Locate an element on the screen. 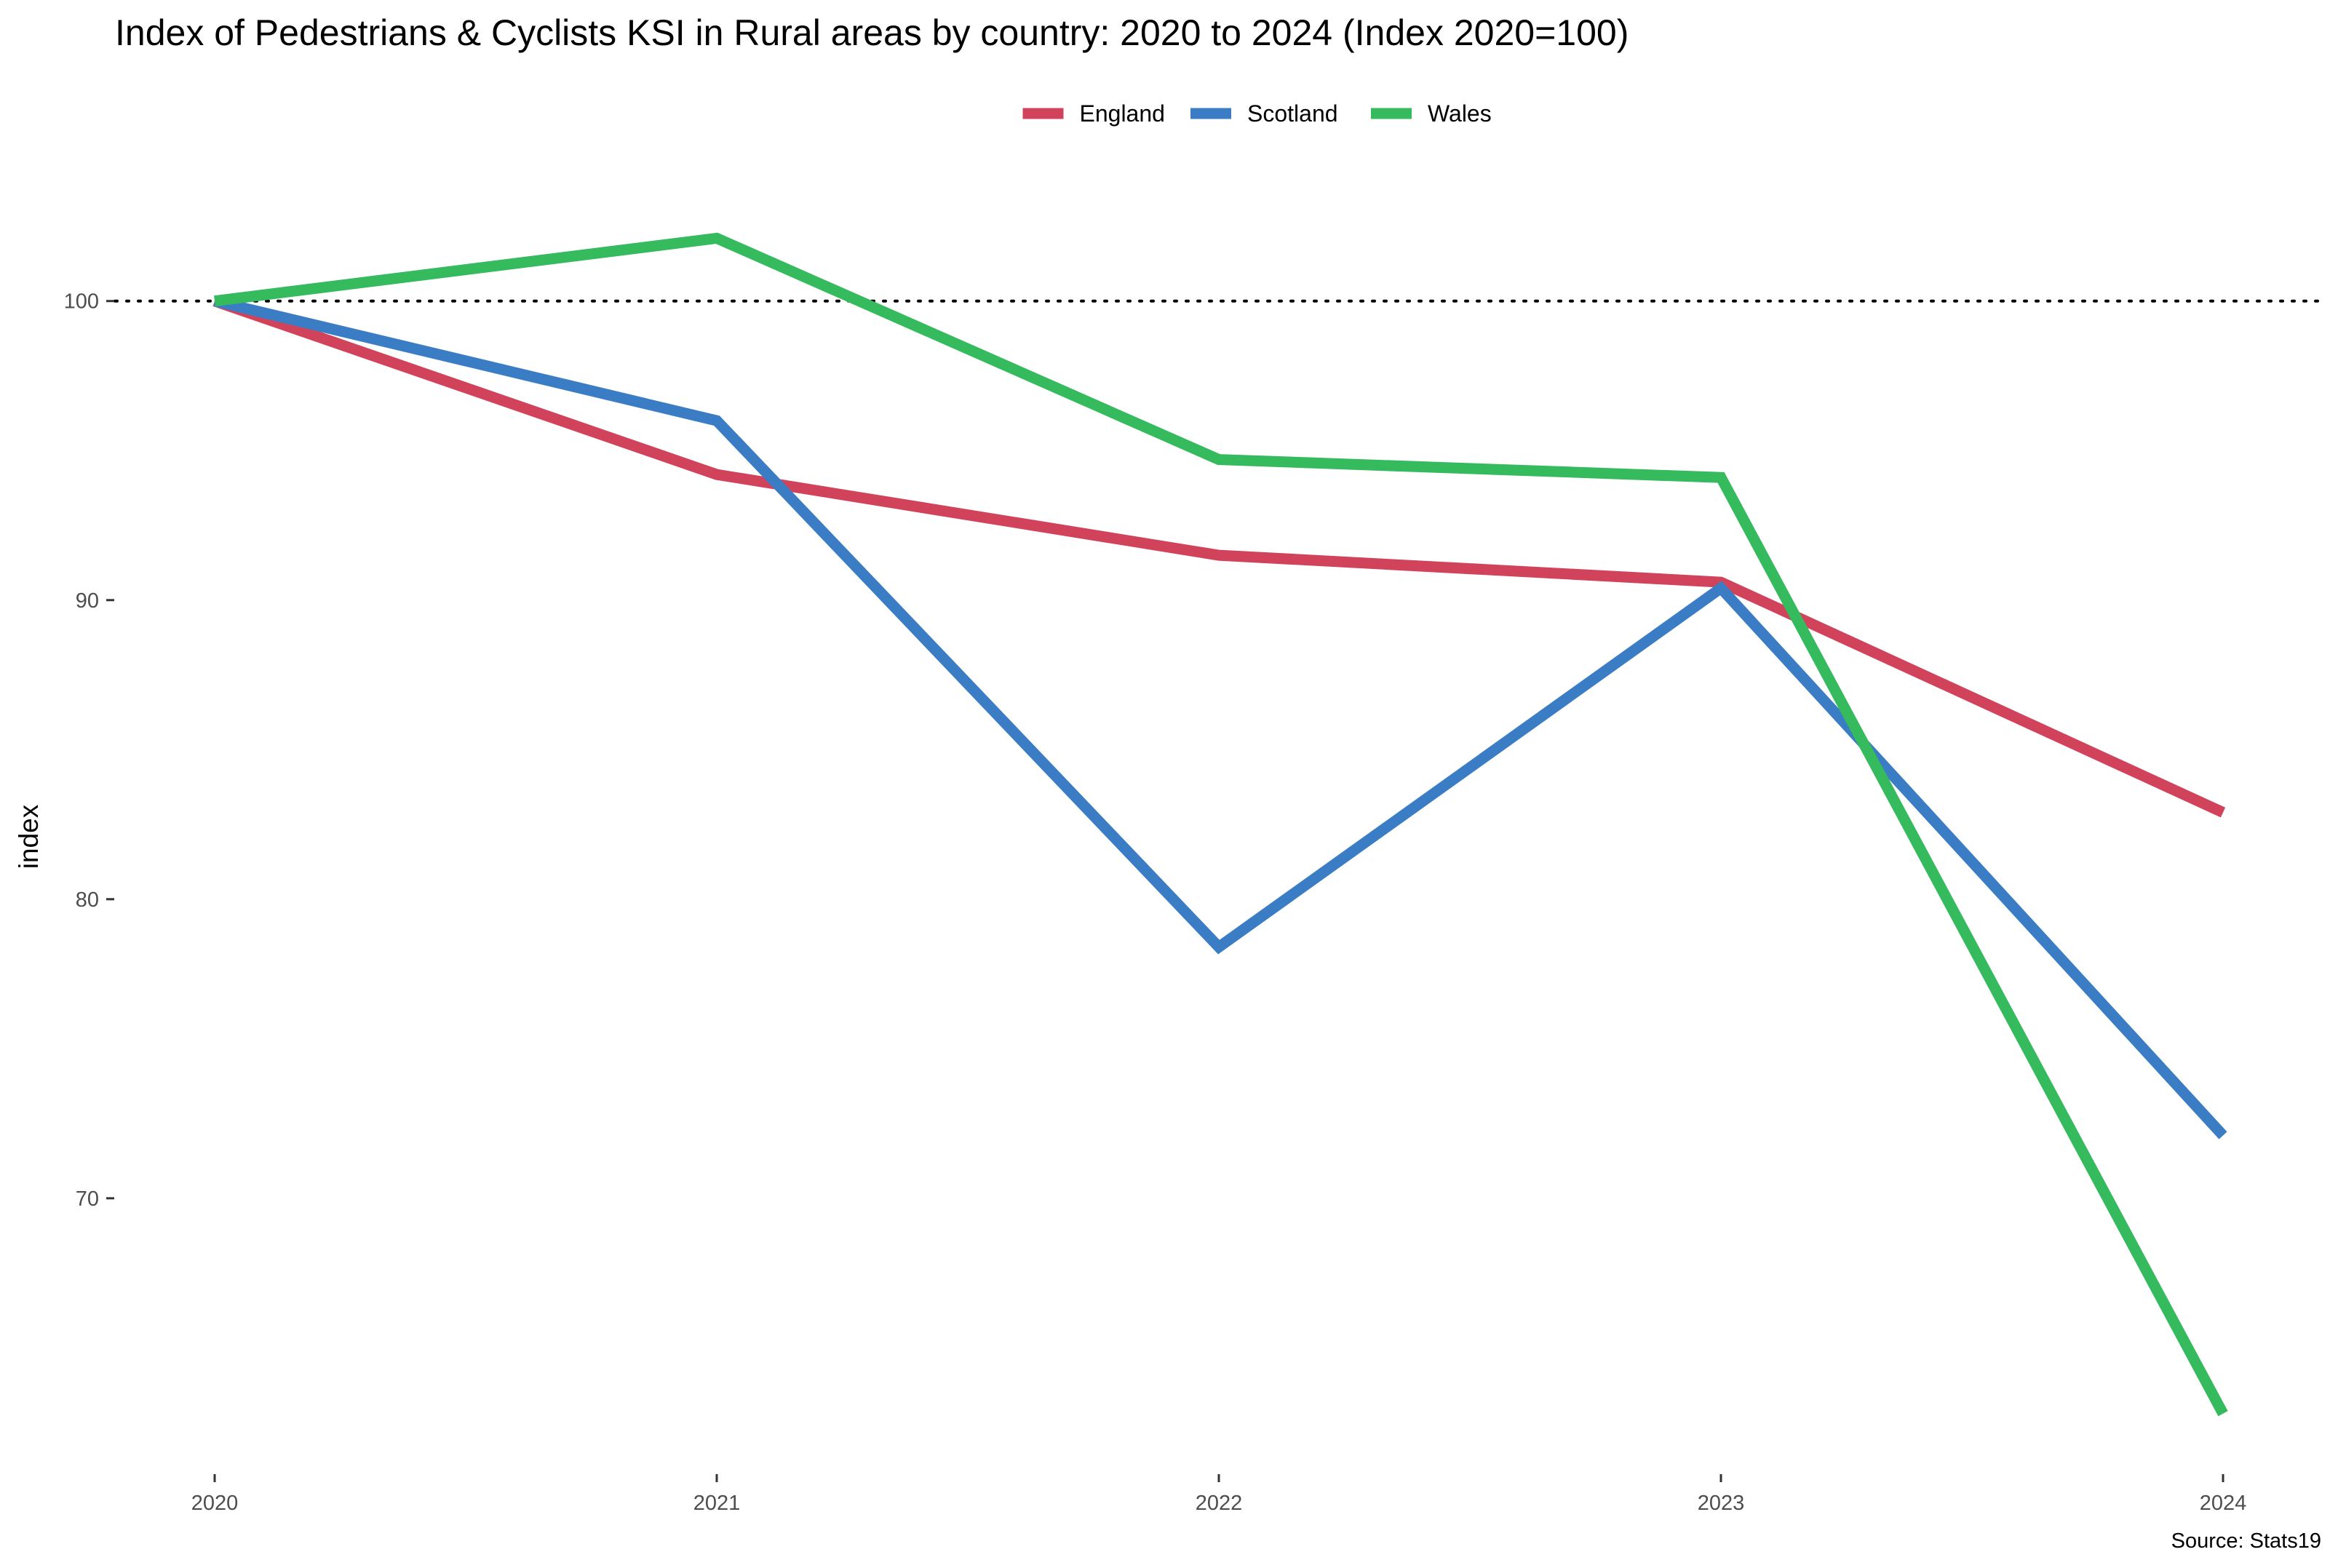  x-tick-label: 2023 is located at coordinates (1721, 1503).